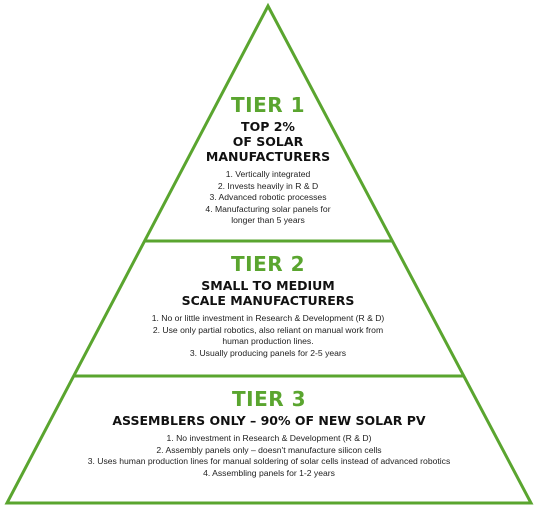 The height and width of the screenshot is (507, 538). I want to click on list-item: human production lines., so click(268, 341).